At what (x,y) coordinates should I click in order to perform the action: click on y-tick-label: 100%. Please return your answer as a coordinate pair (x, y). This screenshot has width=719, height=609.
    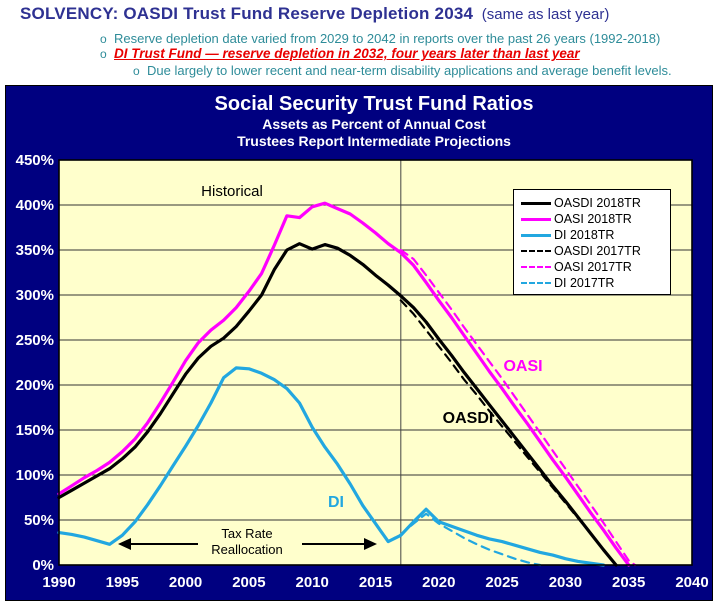
    Looking at the image, I should click on (35, 475).